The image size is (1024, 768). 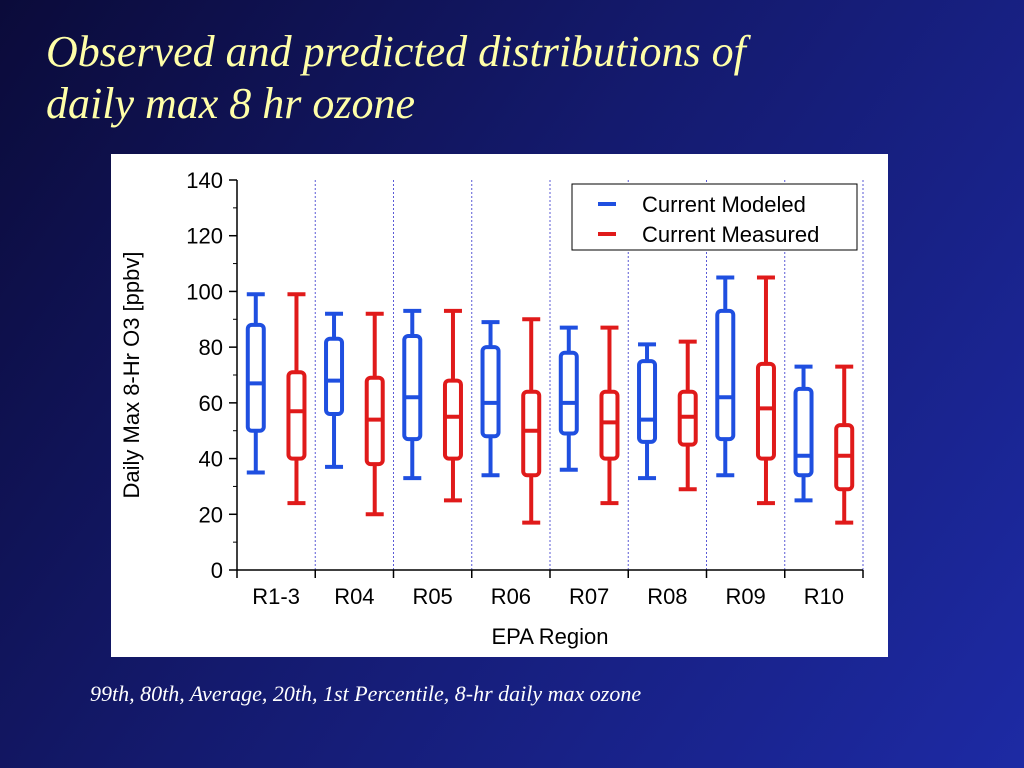 I want to click on y-tick-label: 60, so click(x=211, y=403).